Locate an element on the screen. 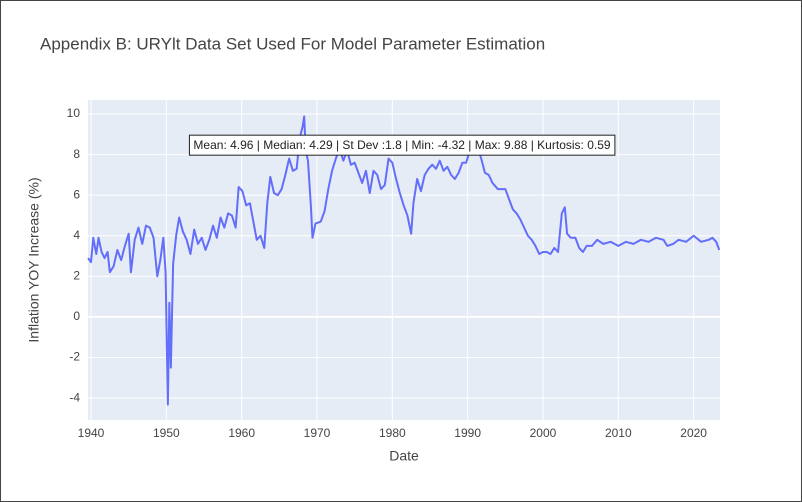 The height and width of the screenshot is (502, 802). y-tick-label: 6 is located at coordinates (76, 194).